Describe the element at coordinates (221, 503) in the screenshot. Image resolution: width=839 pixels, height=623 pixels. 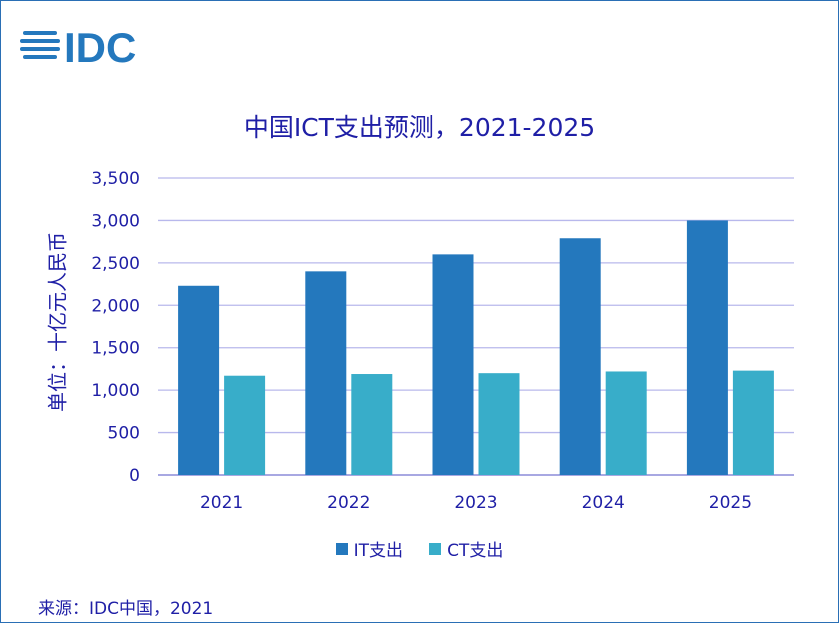
I see `x-tick-label: 2021` at that location.